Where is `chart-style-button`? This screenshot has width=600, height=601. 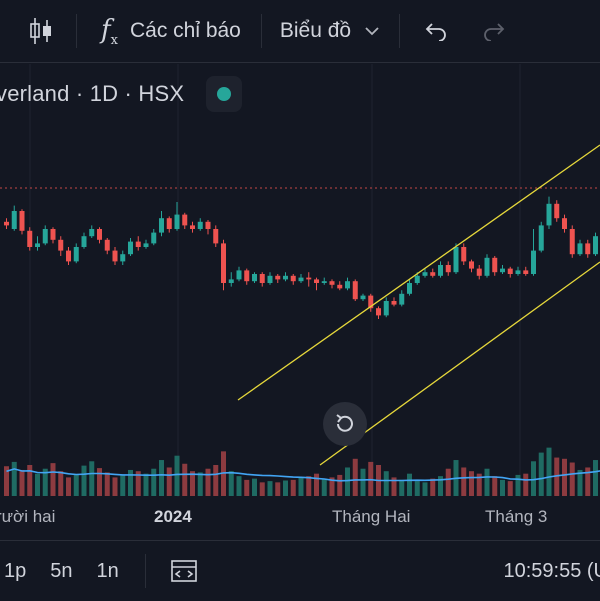 chart-style-button is located at coordinates (41, 31).